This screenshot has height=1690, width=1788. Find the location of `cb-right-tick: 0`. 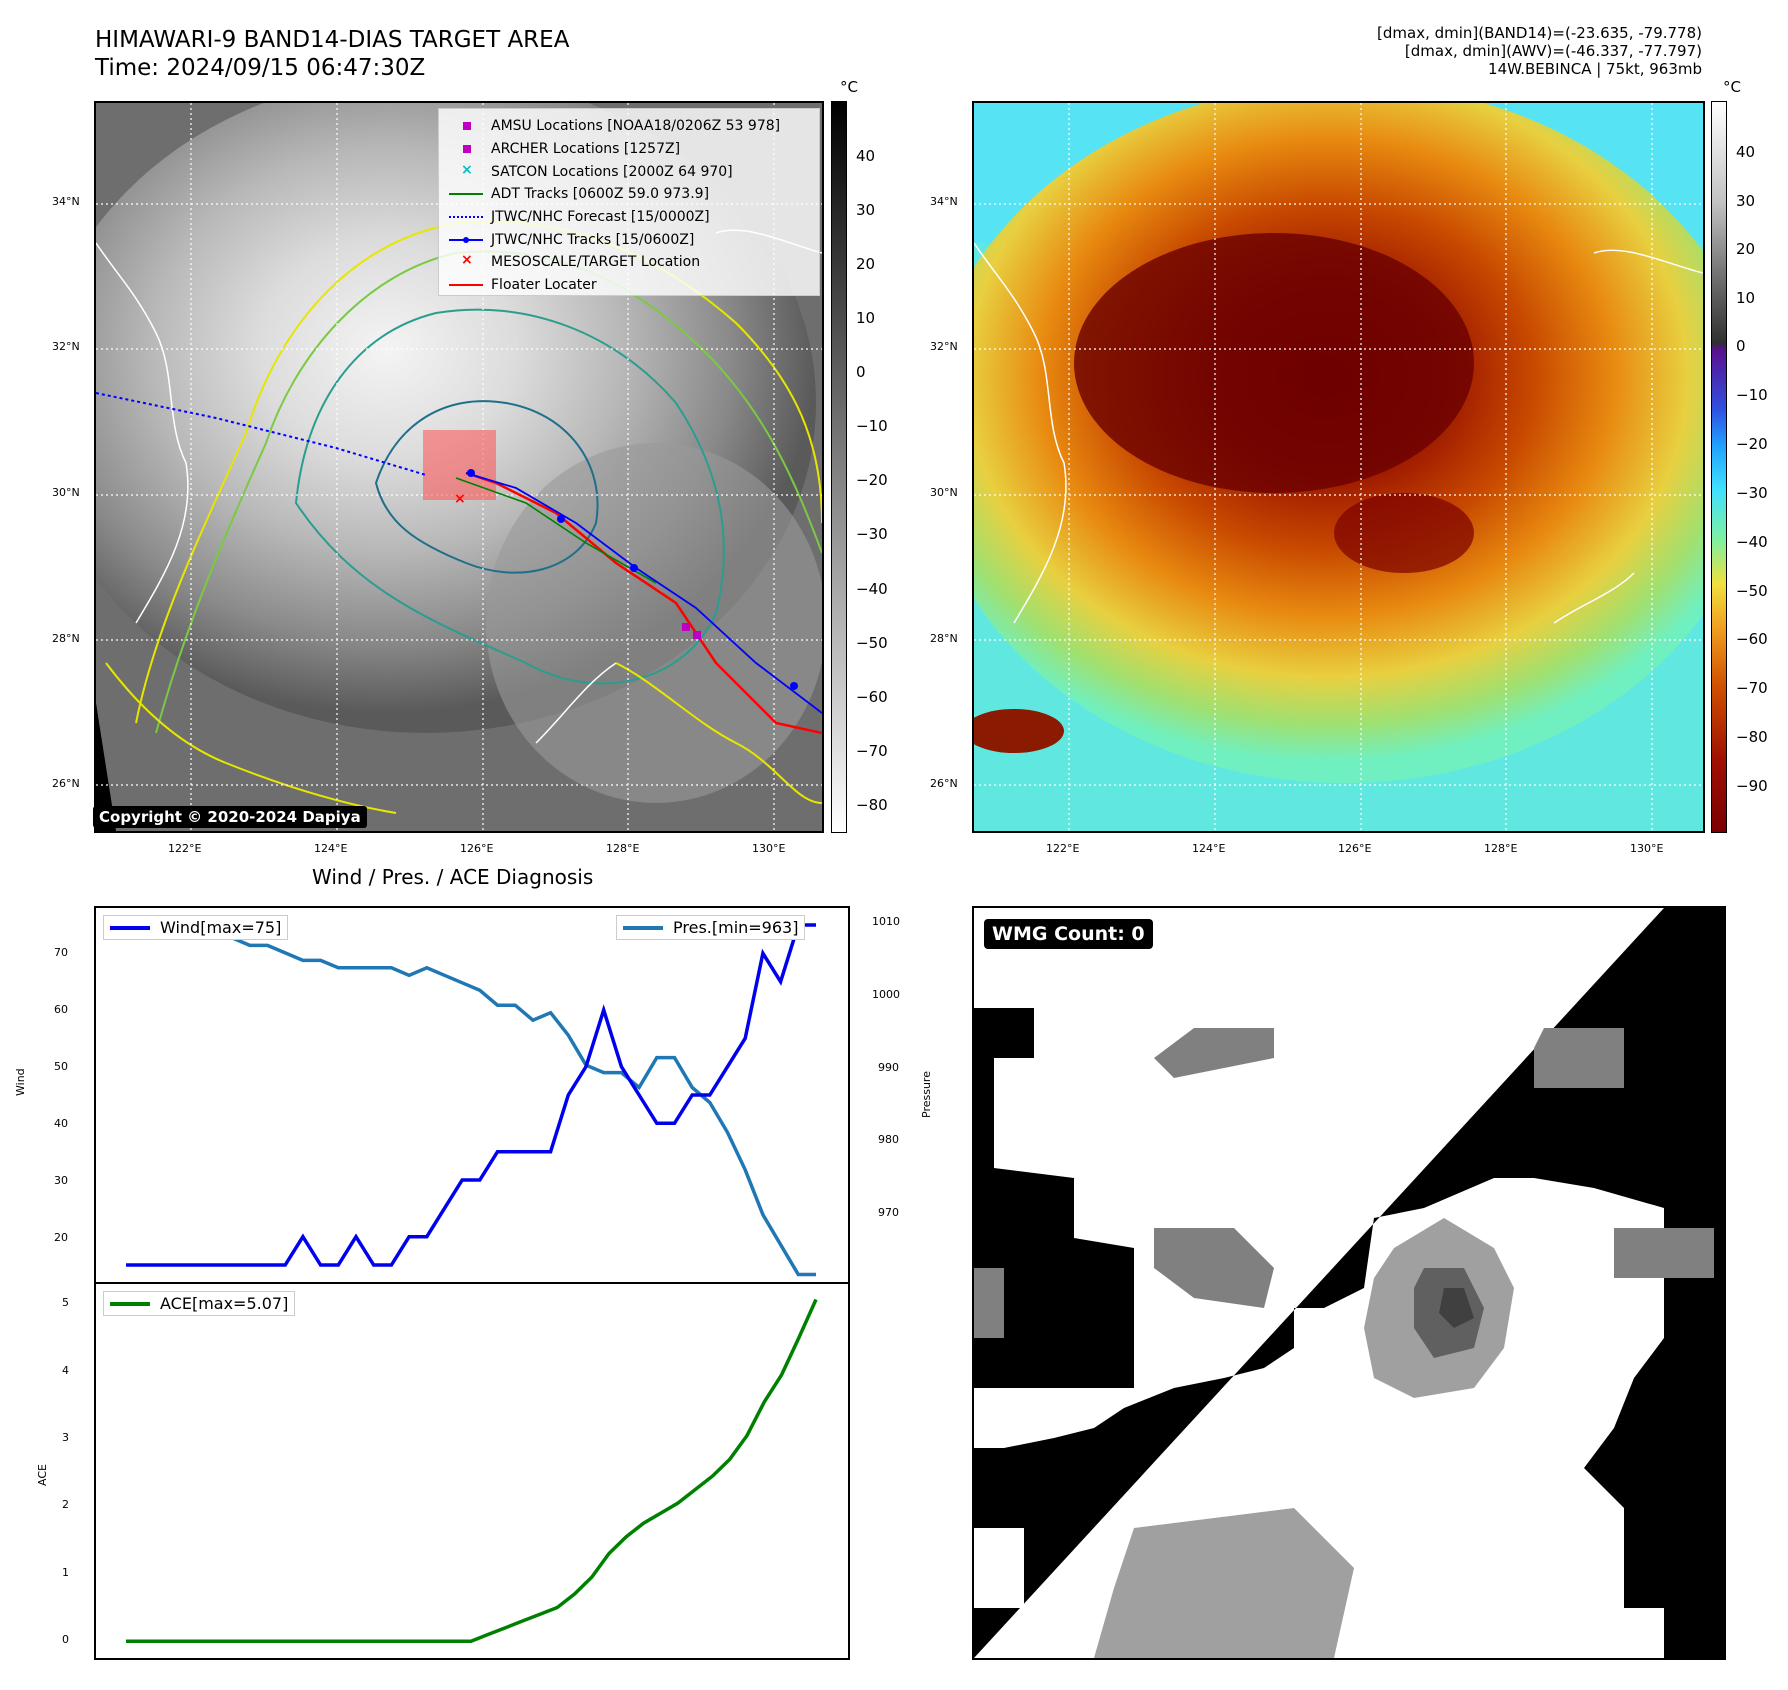

cb-right-tick: 0 is located at coordinates (1741, 346).